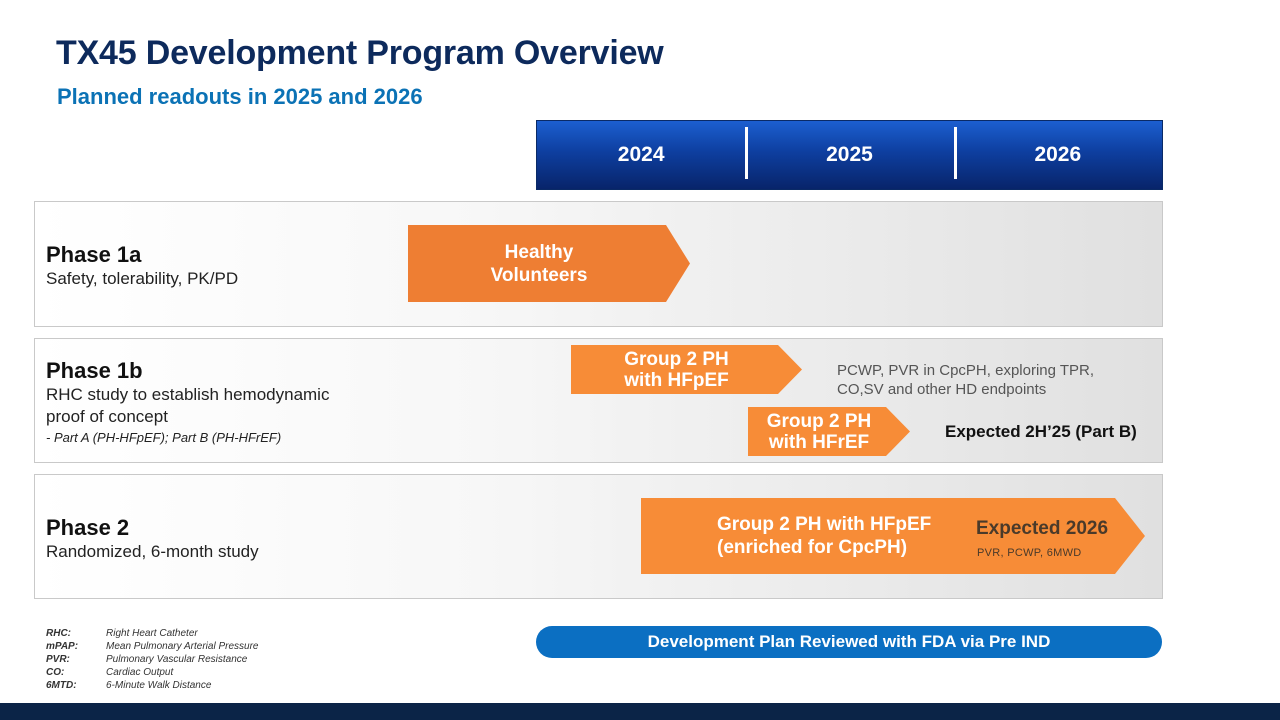 The height and width of the screenshot is (720, 1280). I want to click on endpoint-line: PCWP, PVR in CpcPH, exploring TPR,, so click(966, 370).